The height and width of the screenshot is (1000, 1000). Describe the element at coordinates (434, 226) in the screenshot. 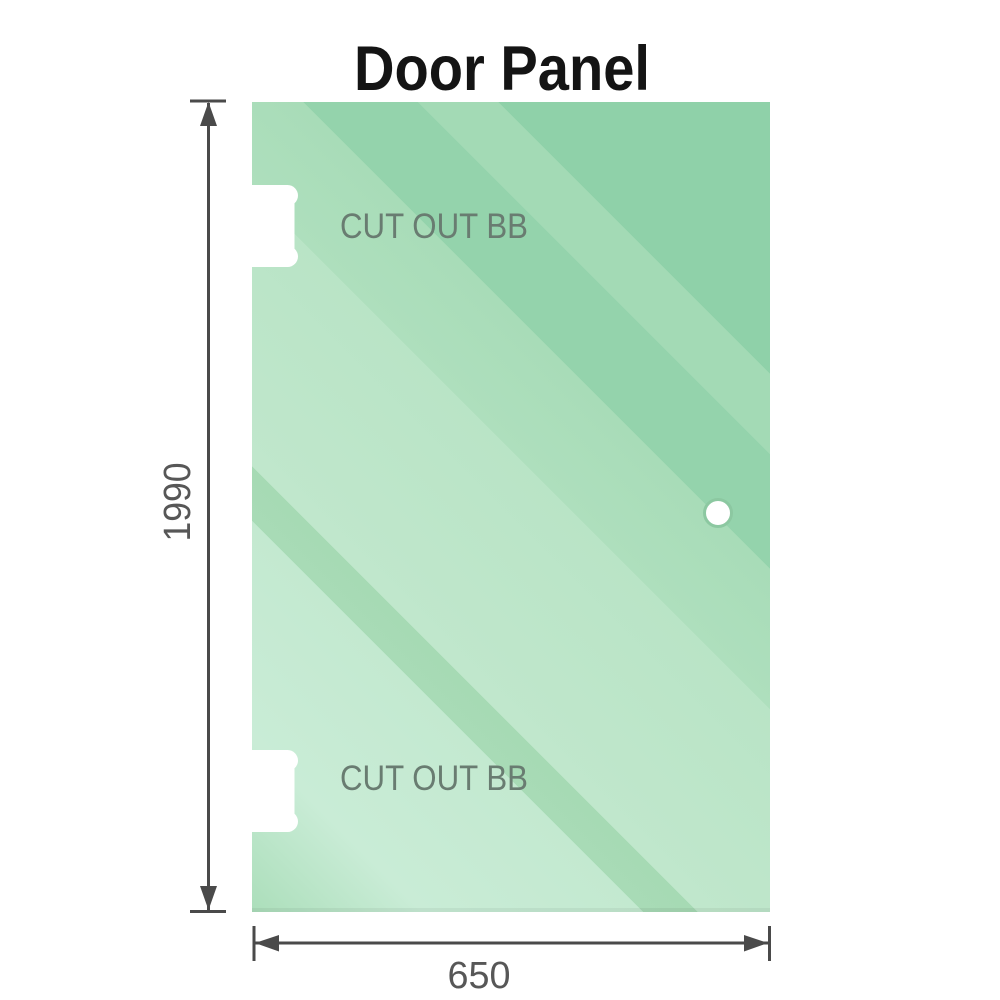

I see `cutout-label-top: CUT OUT BB` at that location.